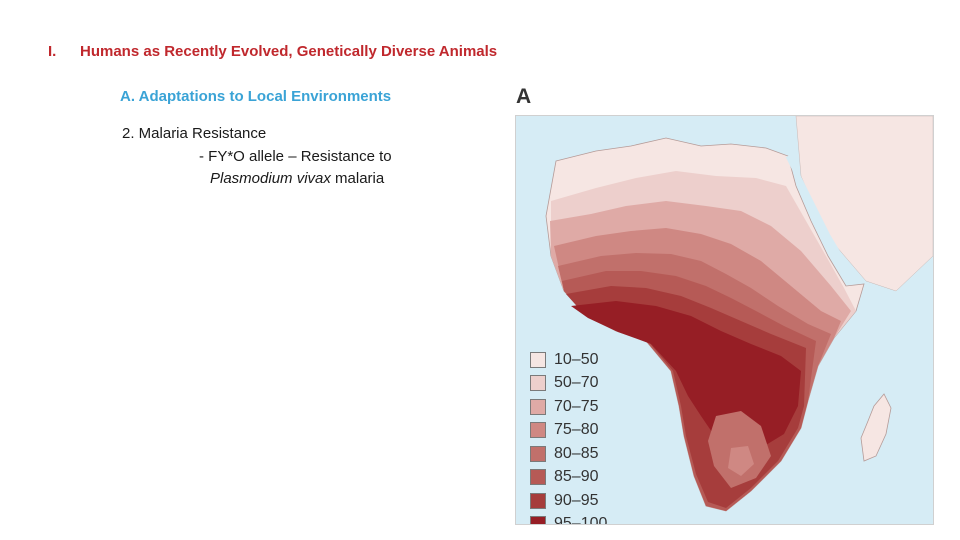 Image resolution: width=960 pixels, height=540 pixels. I want to click on legend-item: 50–70, so click(568, 384).